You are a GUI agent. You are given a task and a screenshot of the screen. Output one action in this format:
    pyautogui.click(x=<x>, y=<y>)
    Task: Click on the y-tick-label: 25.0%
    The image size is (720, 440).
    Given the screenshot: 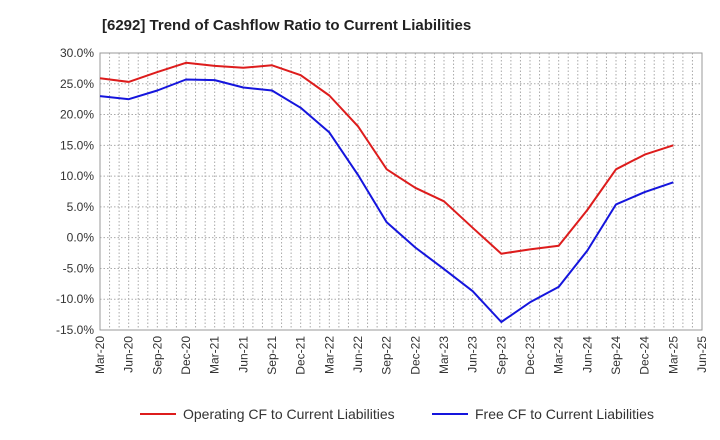 What is the action you would take?
    pyautogui.click(x=77, y=84)
    